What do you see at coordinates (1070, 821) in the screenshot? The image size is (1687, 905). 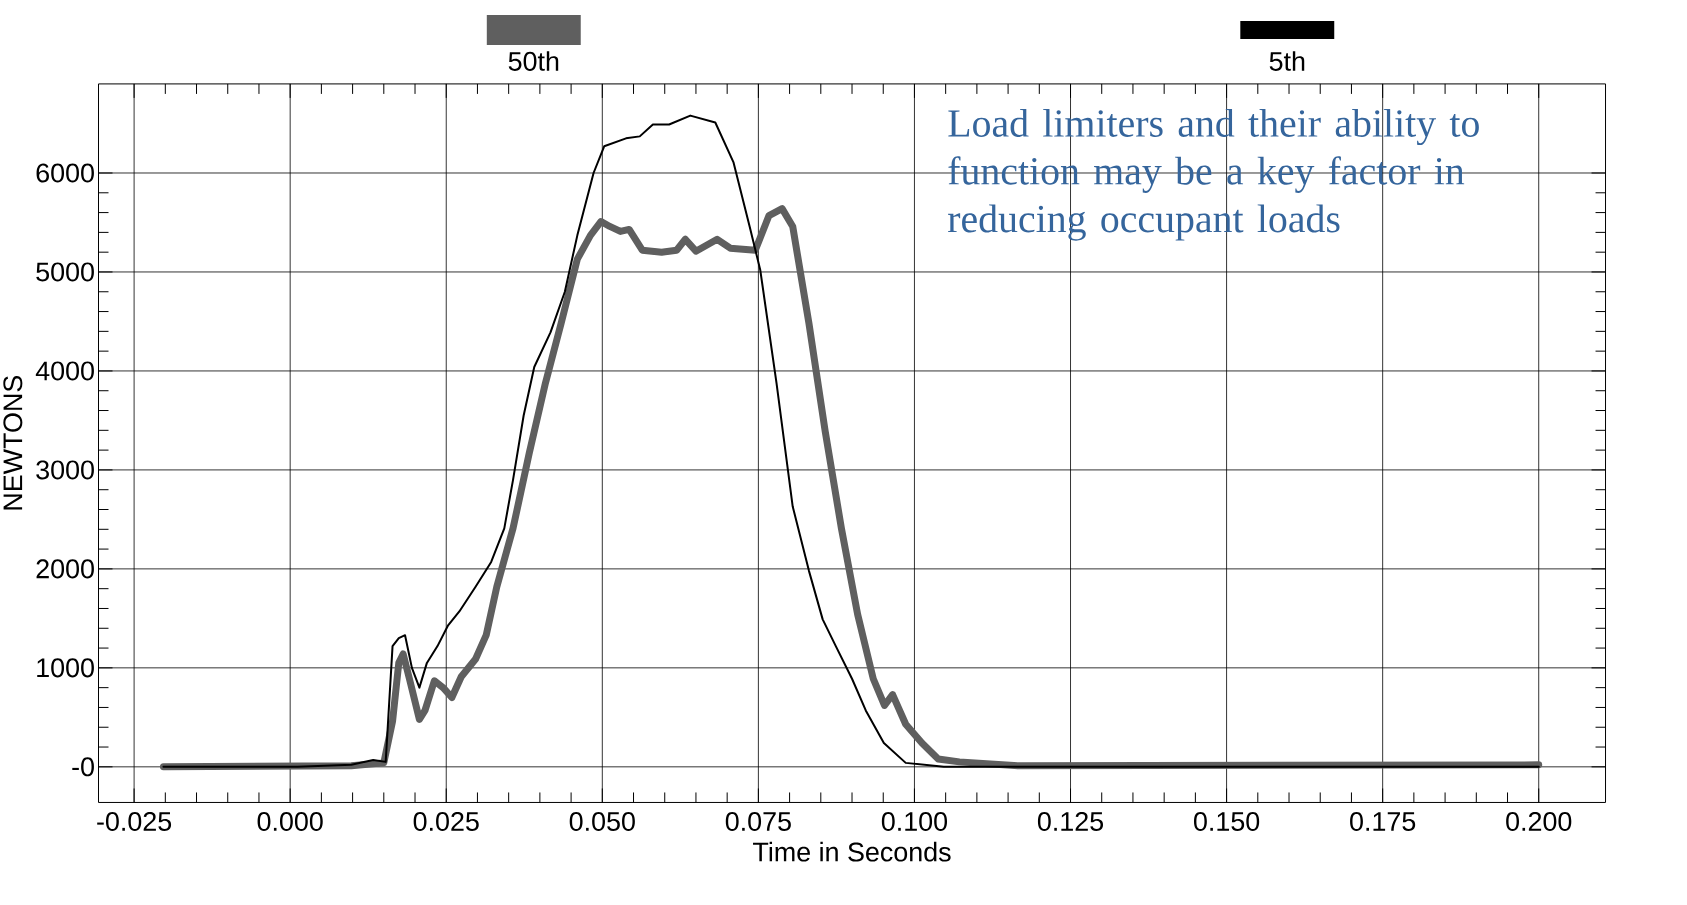 I see `x-tick-label: 0.125` at bounding box center [1070, 821].